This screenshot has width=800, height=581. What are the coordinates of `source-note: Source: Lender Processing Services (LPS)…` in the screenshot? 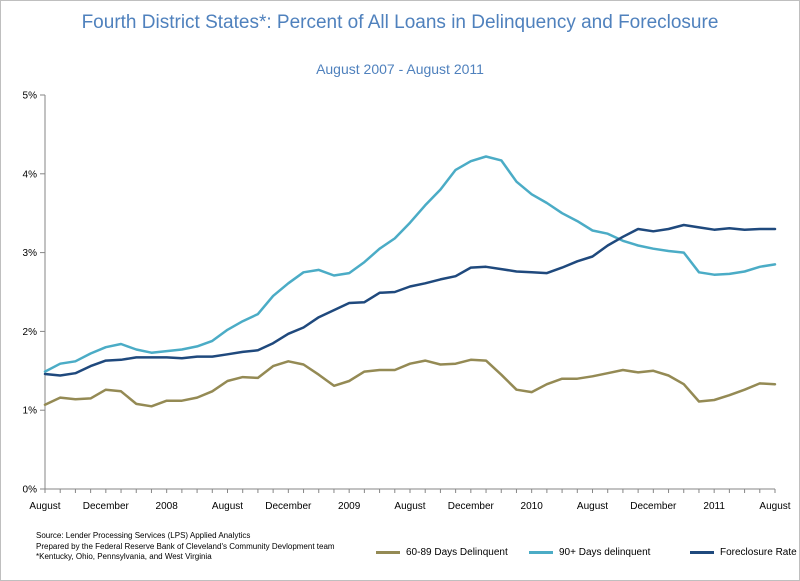 It's located at (143, 535).